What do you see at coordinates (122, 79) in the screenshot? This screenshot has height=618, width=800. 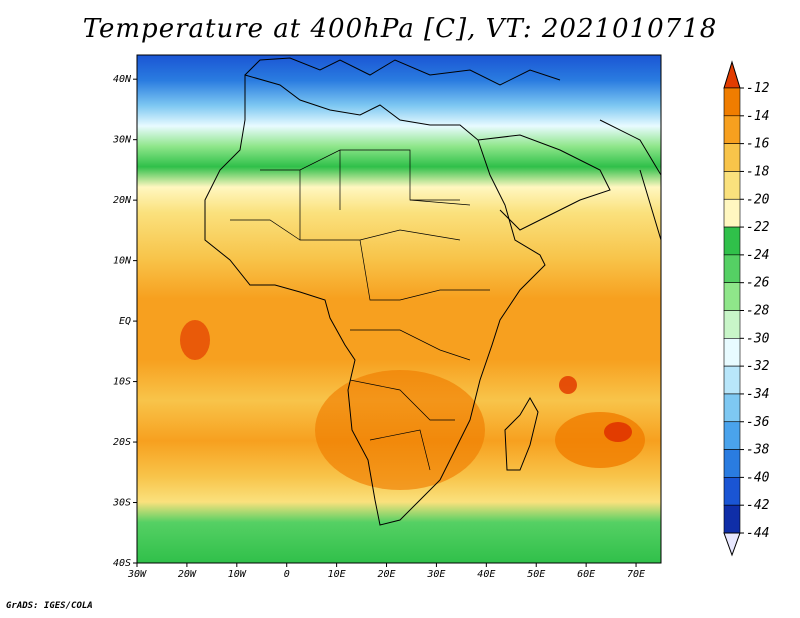 I see `lat-tick-label: 40N` at bounding box center [122, 79].